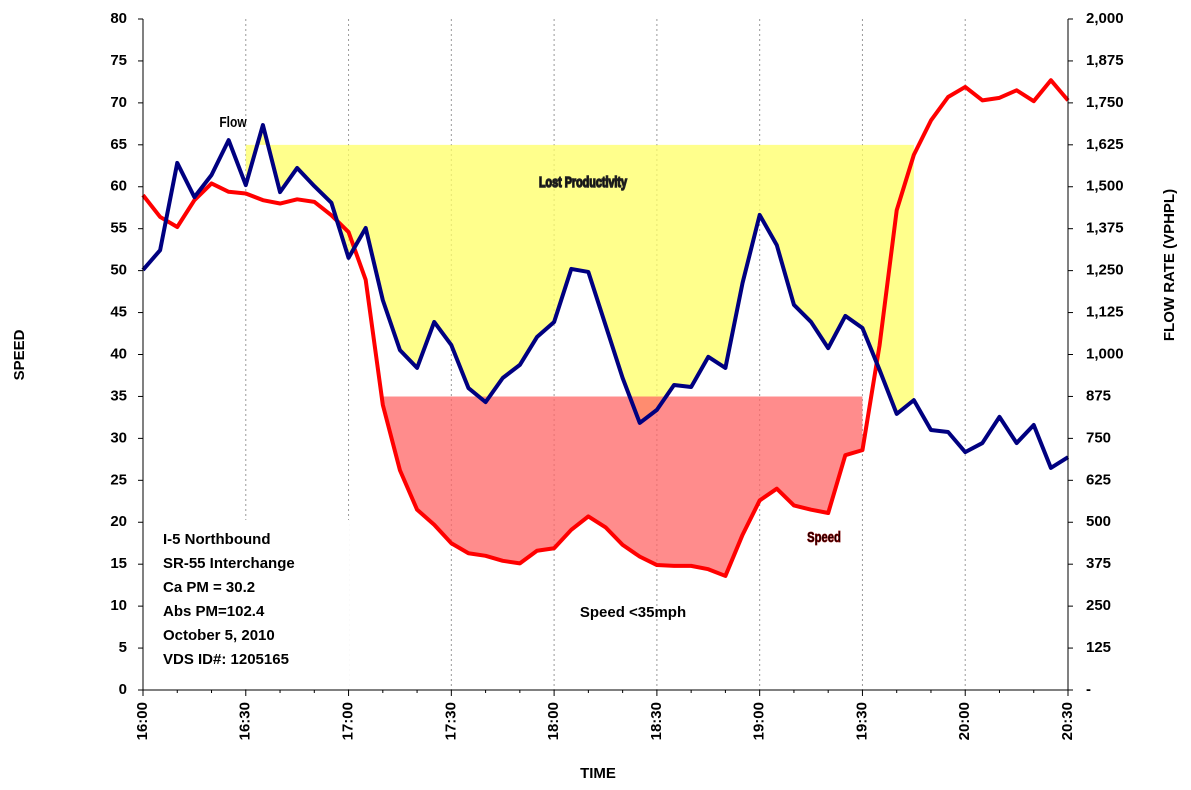 Image resolution: width=1191 pixels, height=790 pixels. I want to click on y-tick-label: 60, so click(118, 186).